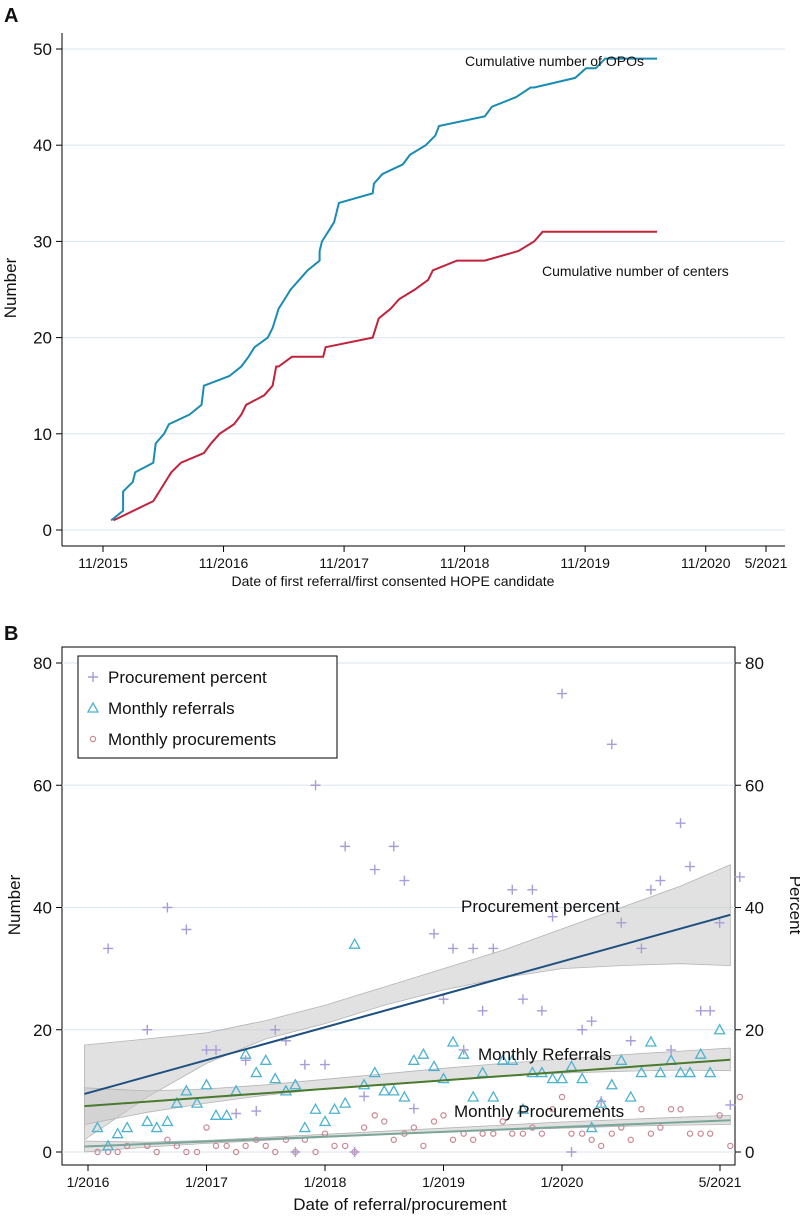 The width and height of the screenshot is (800, 1220). What do you see at coordinates (93, 677) in the screenshot?
I see `legend-plus-icon` at bounding box center [93, 677].